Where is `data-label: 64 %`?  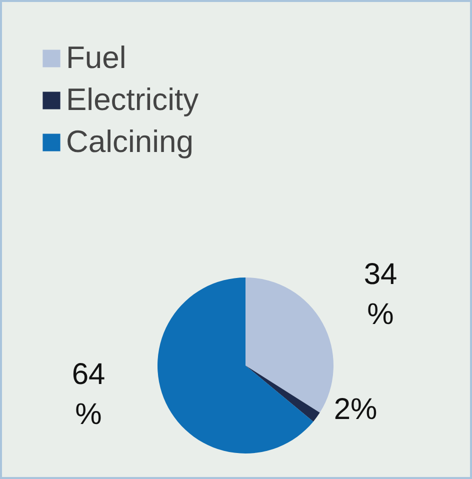
data-label: 64 % is located at coordinates (89, 394).